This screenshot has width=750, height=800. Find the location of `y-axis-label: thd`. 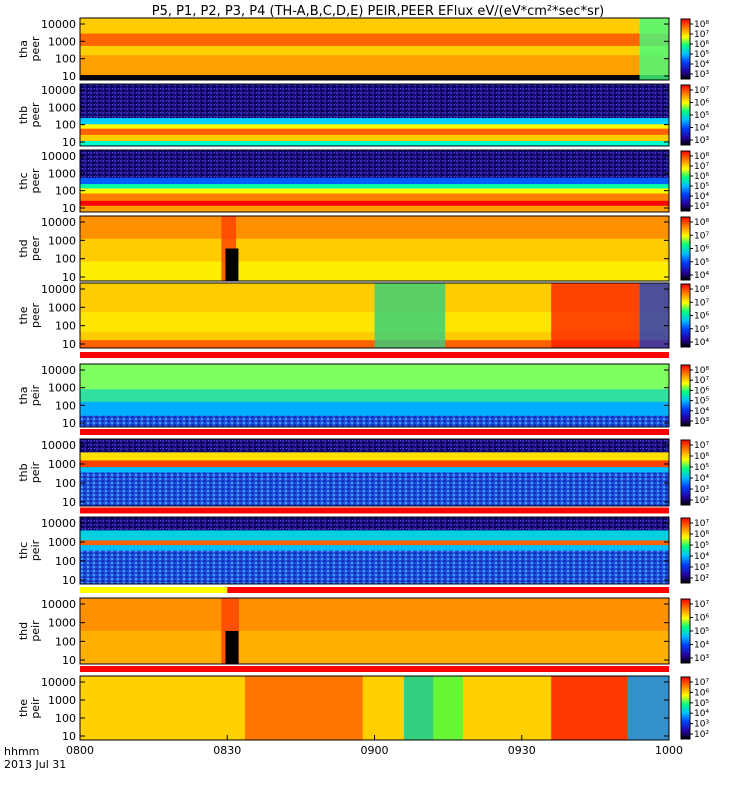

y-axis-label: thd is located at coordinates (23, 631).